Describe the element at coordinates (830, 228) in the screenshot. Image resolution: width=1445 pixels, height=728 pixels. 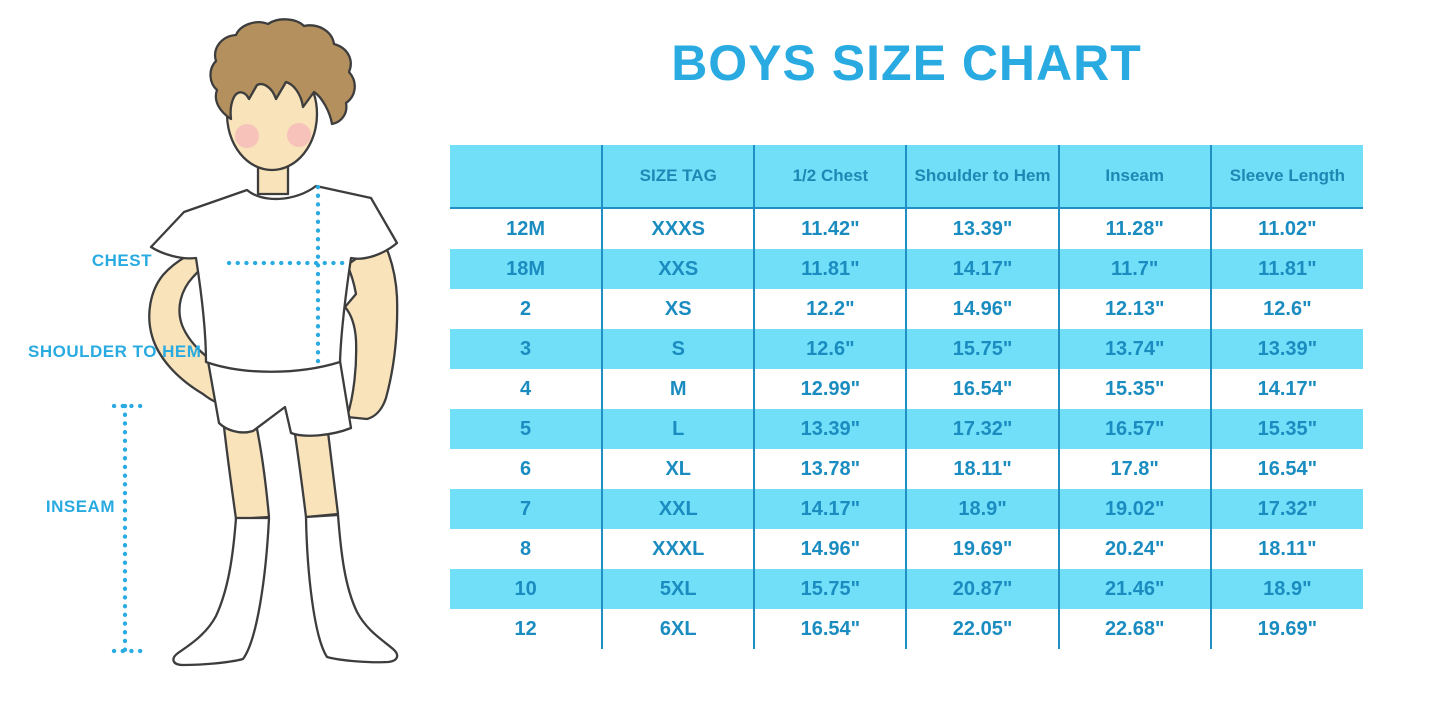
I see `table-cell: 11.42"` at that location.